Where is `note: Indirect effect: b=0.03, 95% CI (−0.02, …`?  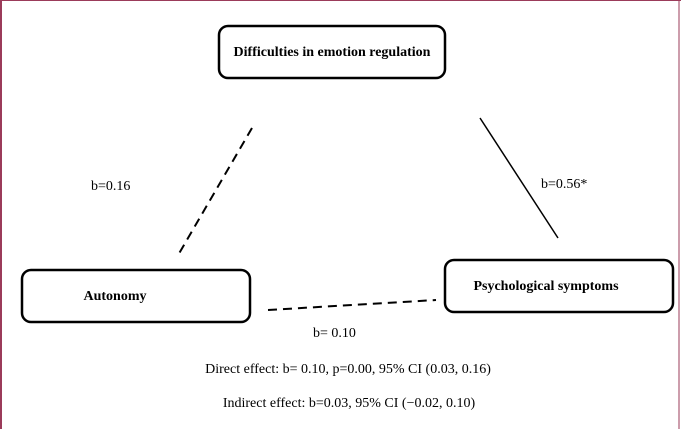 note: Indirect effect: b=0.03, 95% CI (−0.02, … is located at coordinates (349, 403).